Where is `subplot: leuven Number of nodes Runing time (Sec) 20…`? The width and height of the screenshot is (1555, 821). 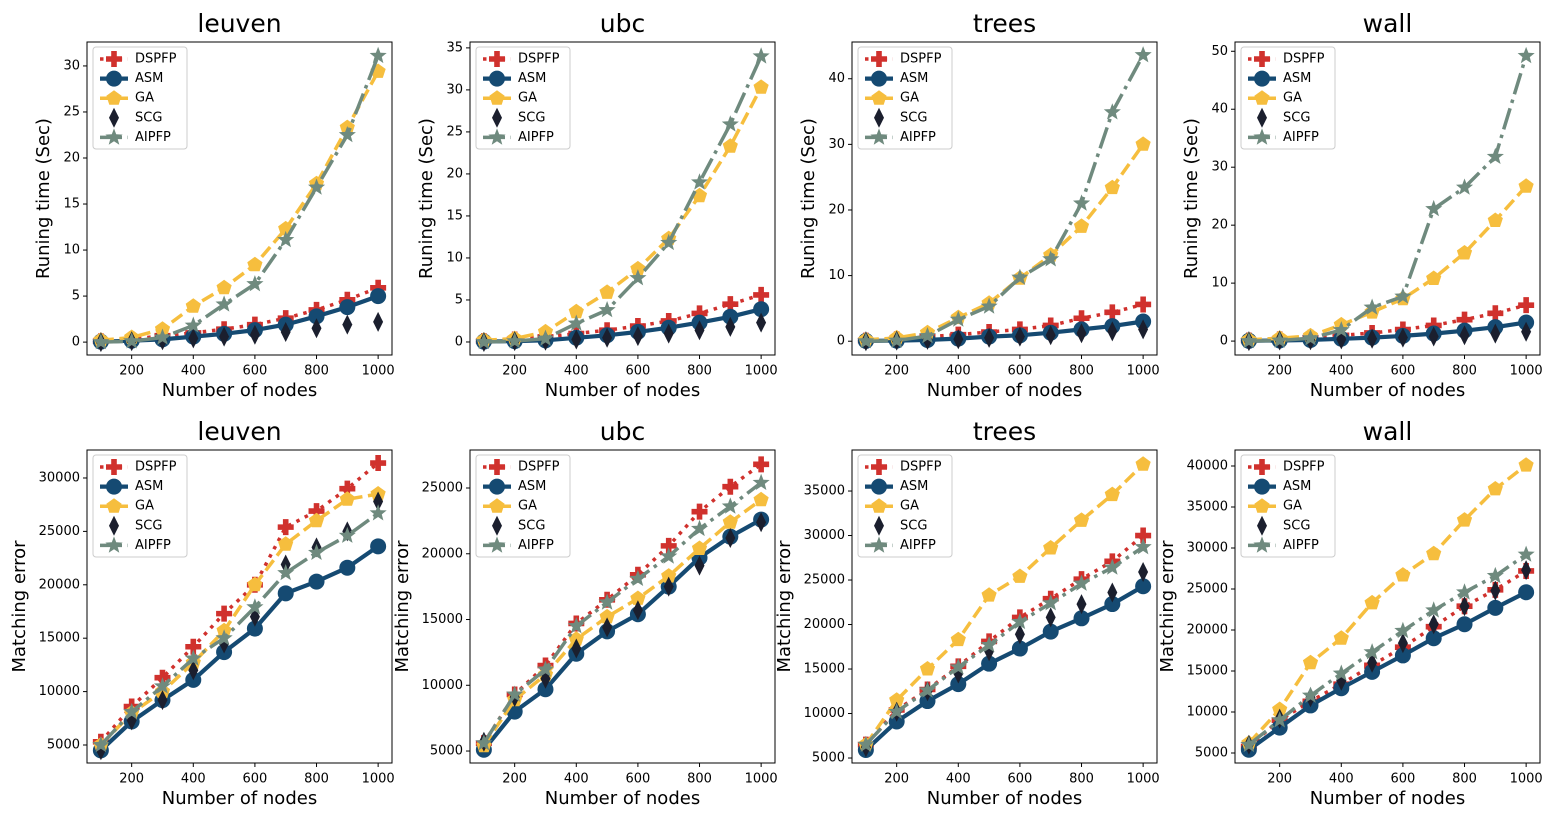
subplot: leuven Number of nodes Runing time (Sec) 20… is located at coordinates (214, 205).